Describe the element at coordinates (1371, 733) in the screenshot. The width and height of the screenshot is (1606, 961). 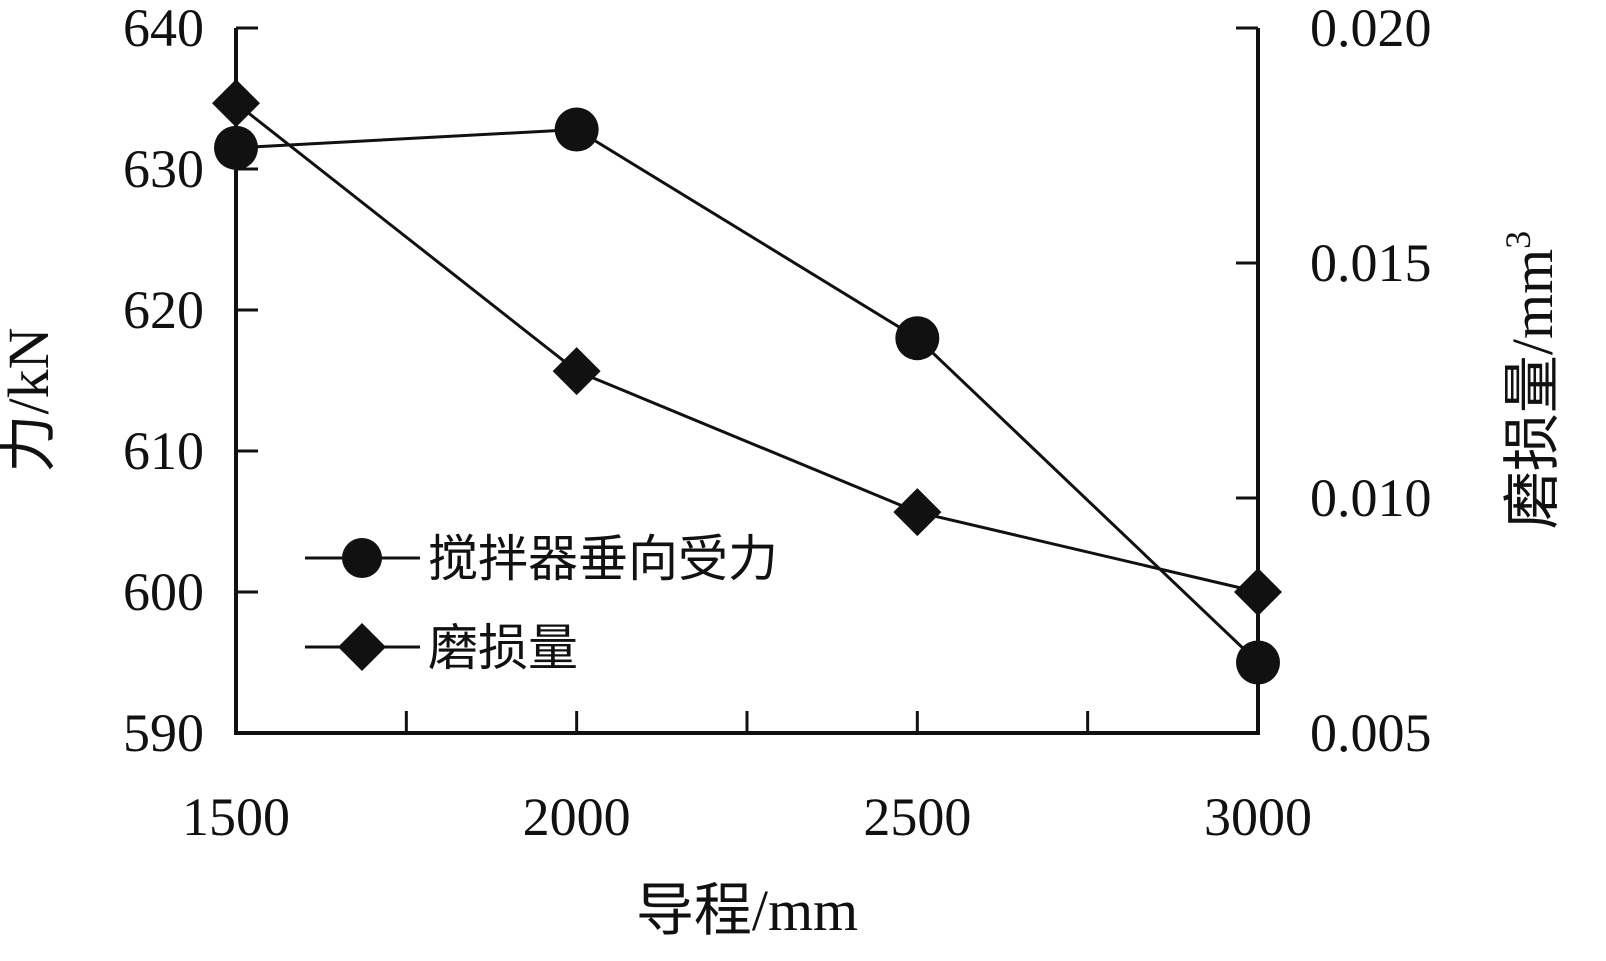
I see `right-y-tick-label: 0.005` at that location.